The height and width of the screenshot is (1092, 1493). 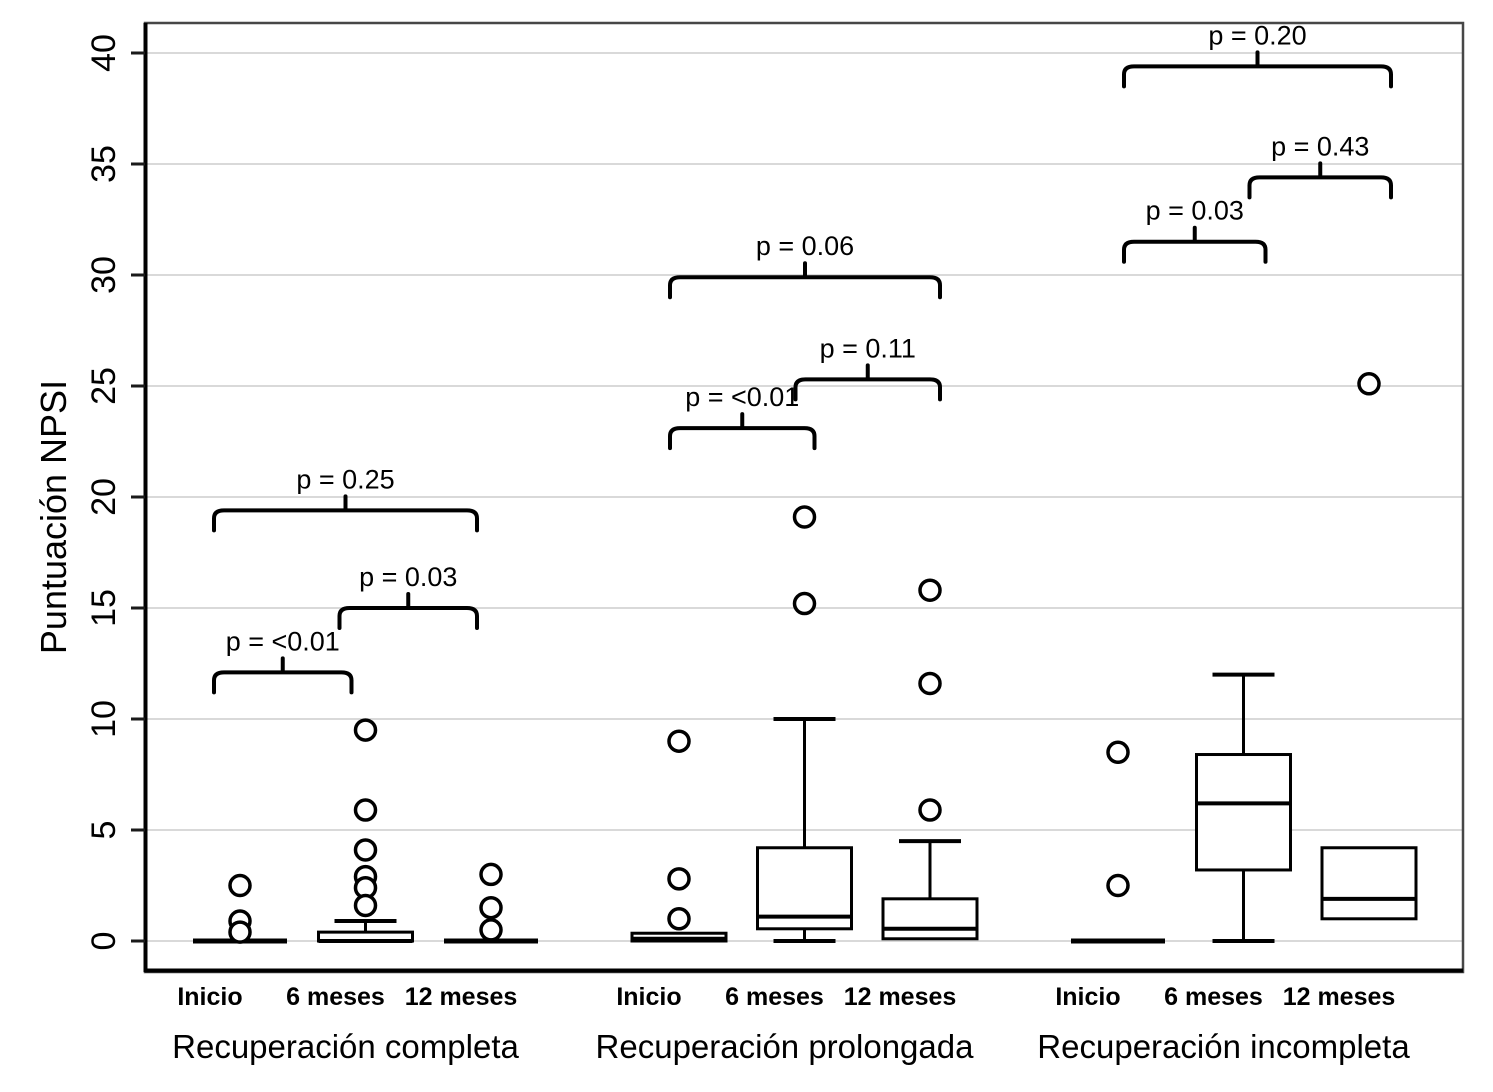 I want to click on group-label: Recuperación completa, so click(x=345, y=1046).